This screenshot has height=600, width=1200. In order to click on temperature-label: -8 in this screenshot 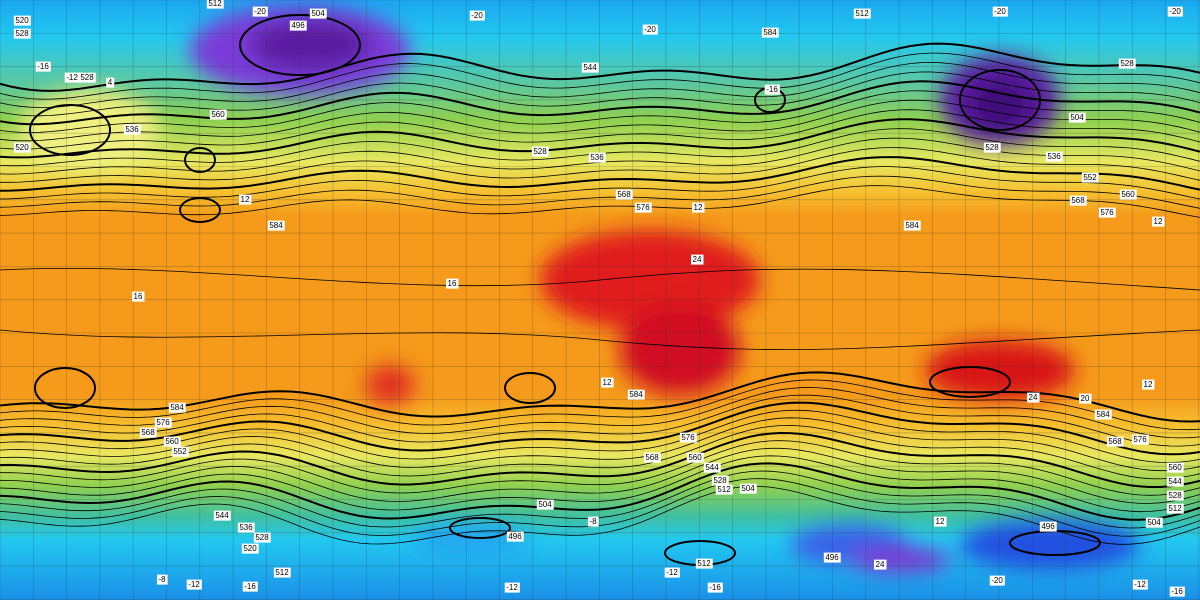, I will do `click(593, 521)`.